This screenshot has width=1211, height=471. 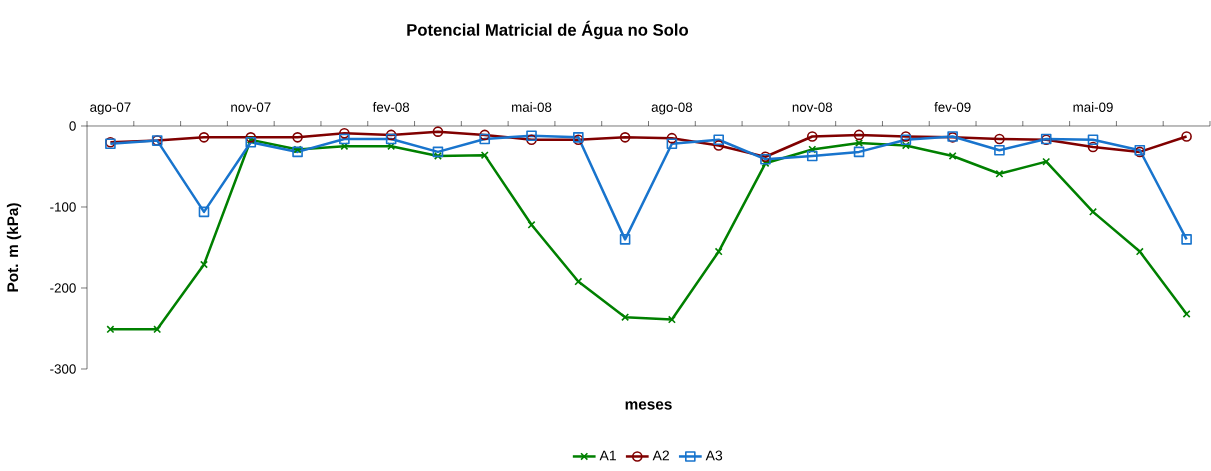 What do you see at coordinates (63, 207) in the screenshot?
I see `y-tick-label: -100` at bounding box center [63, 207].